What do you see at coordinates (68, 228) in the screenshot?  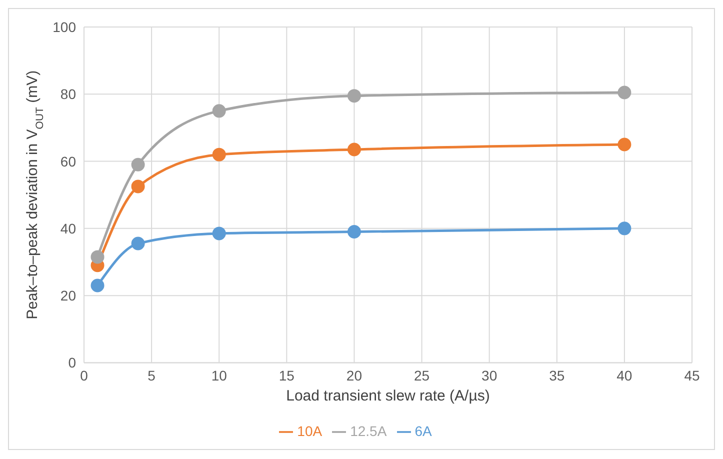 I see `y-tick-label: 40` at bounding box center [68, 228].